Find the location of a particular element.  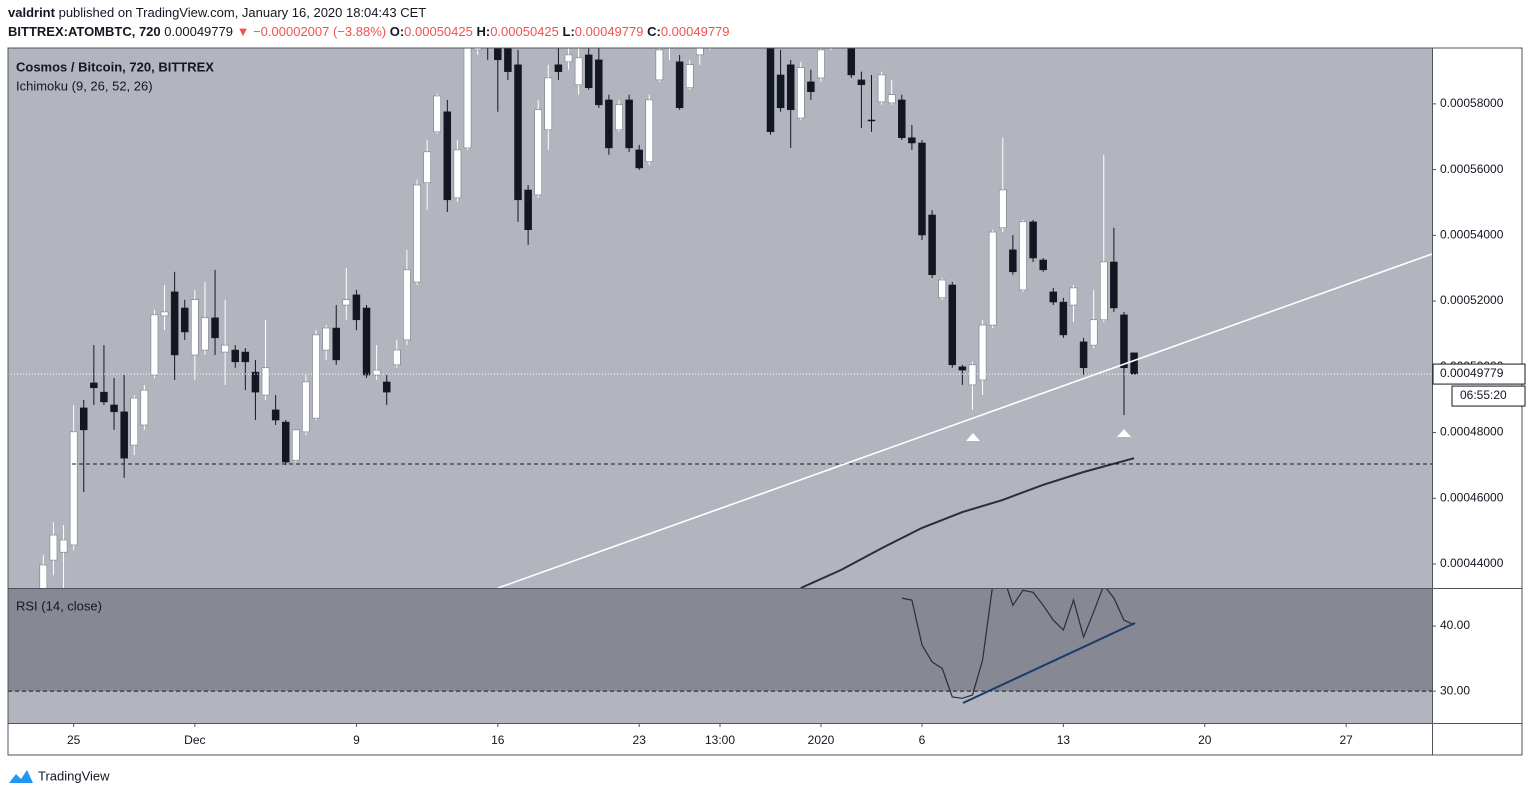

x-tick-label: Dec is located at coordinates (194, 740).